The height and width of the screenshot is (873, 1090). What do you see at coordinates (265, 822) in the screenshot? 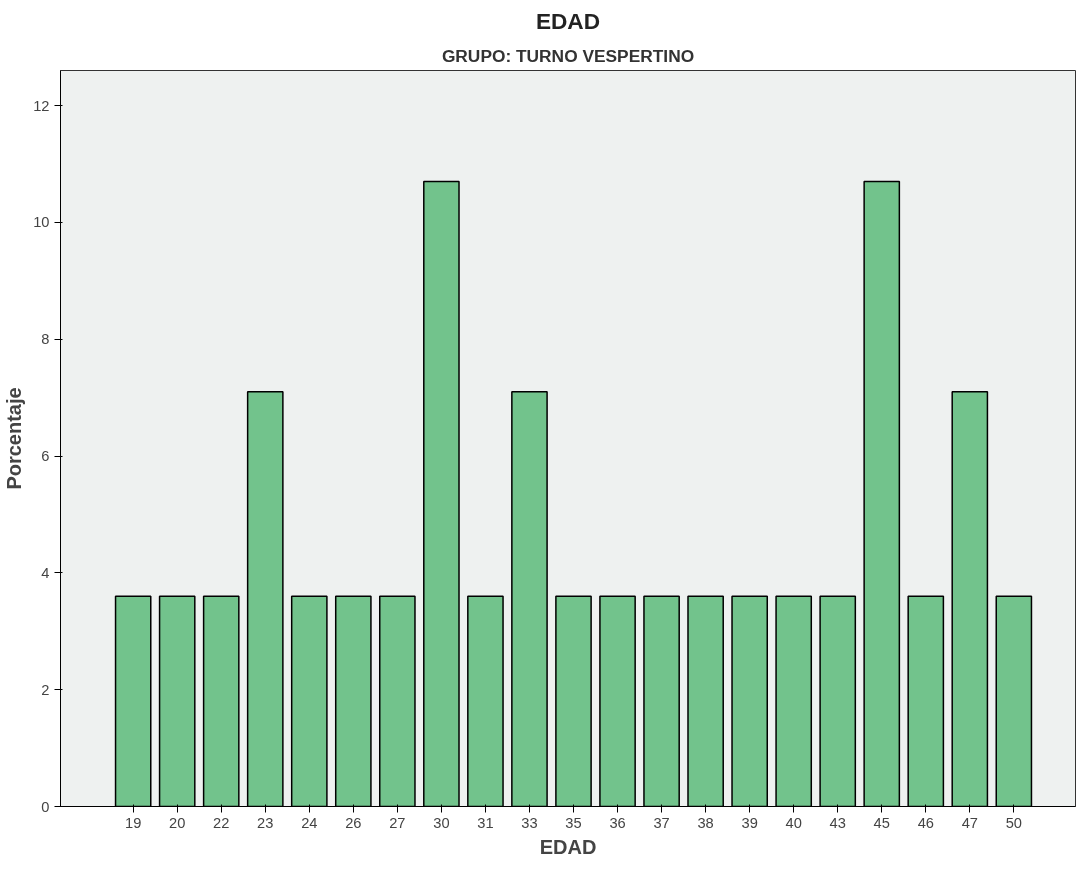
I see `x-tick-label: 23` at bounding box center [265, 822].